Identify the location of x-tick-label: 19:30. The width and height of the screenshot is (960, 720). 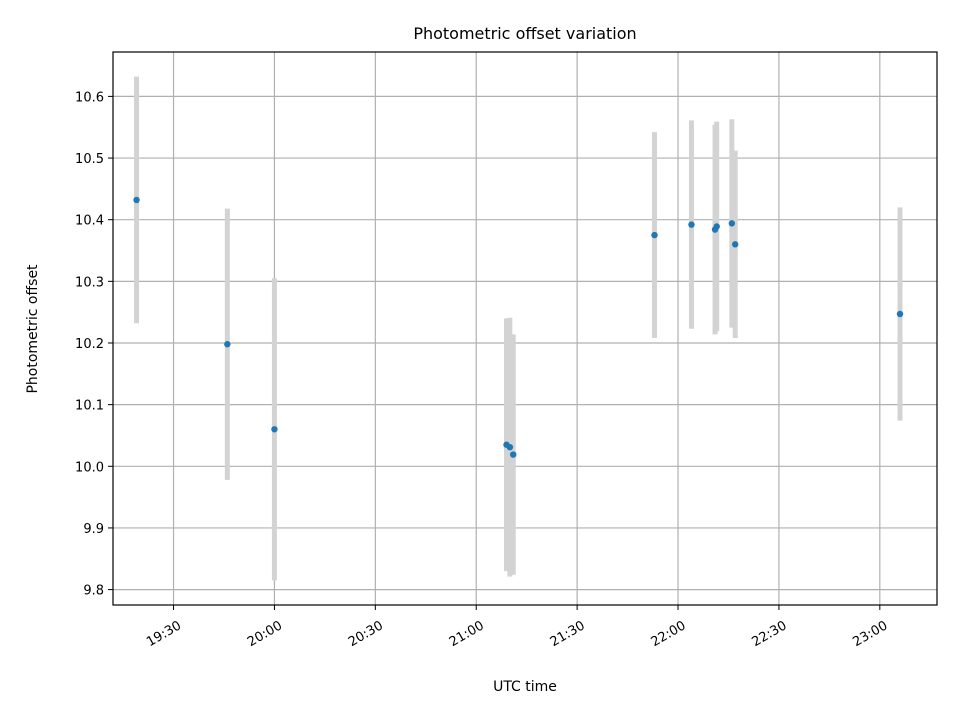
(164, 634).